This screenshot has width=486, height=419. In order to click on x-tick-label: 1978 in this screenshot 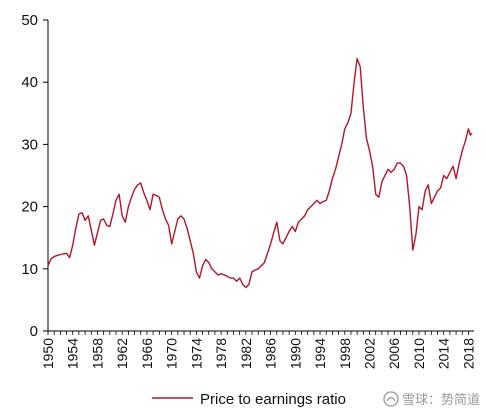, I will do `click(221, 353)`.